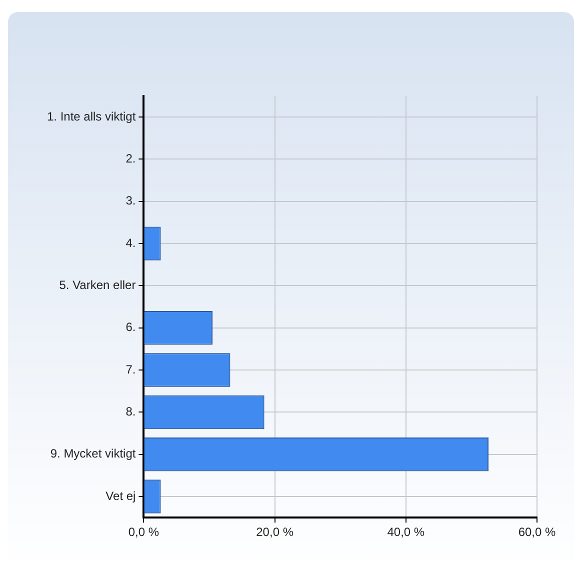 The width and height of the screenshot is (577, 583). What do you see at coordinates (131, 159) in the screenshot?
I see `y-tick-label: 2.` at bounding box center [131, 159].